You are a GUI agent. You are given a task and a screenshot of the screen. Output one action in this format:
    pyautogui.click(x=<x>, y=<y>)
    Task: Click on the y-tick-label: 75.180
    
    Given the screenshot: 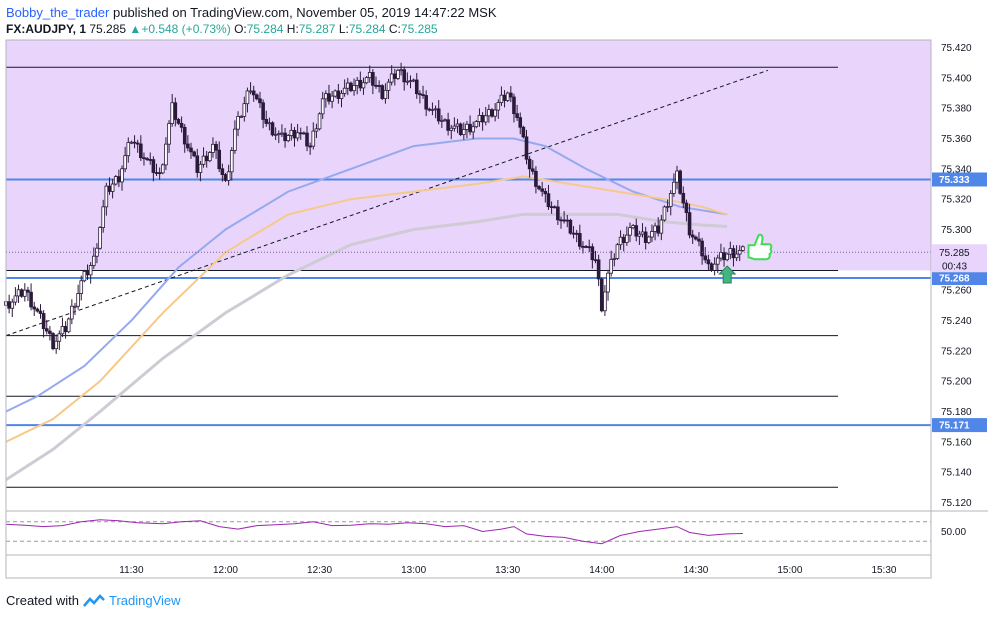 What is the action you would take?
    pyautogui.click(x=956, y=412)
    